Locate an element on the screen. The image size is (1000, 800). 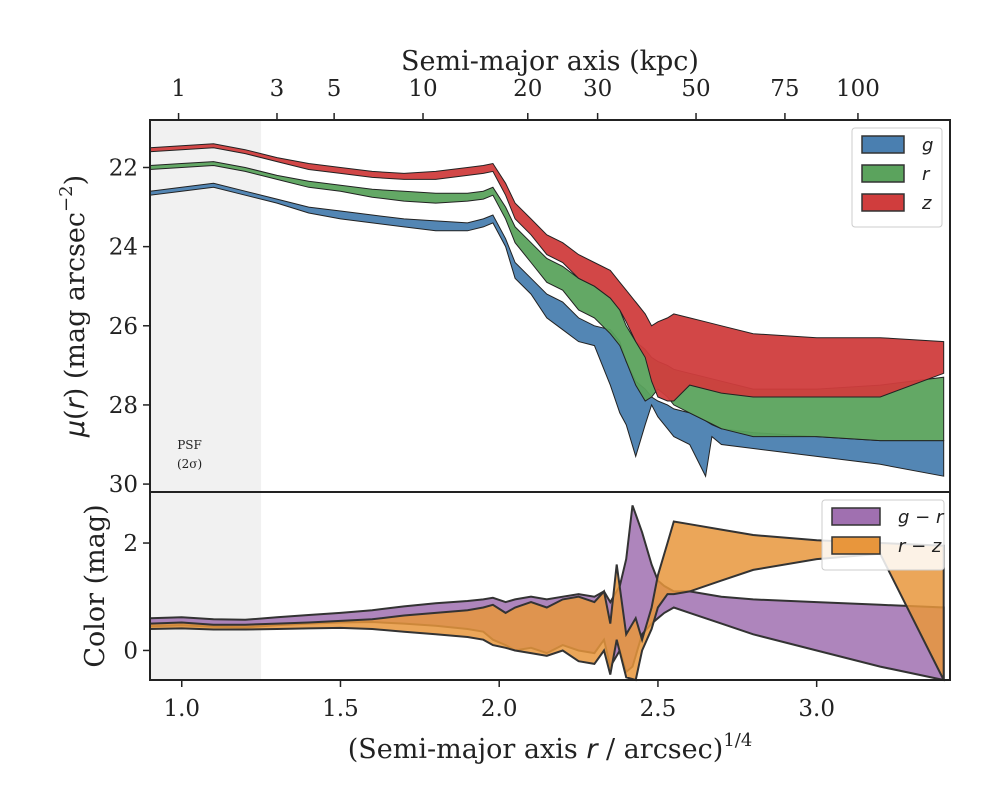
kpc-tick-label: 20 is located at coordinates (527, 89).